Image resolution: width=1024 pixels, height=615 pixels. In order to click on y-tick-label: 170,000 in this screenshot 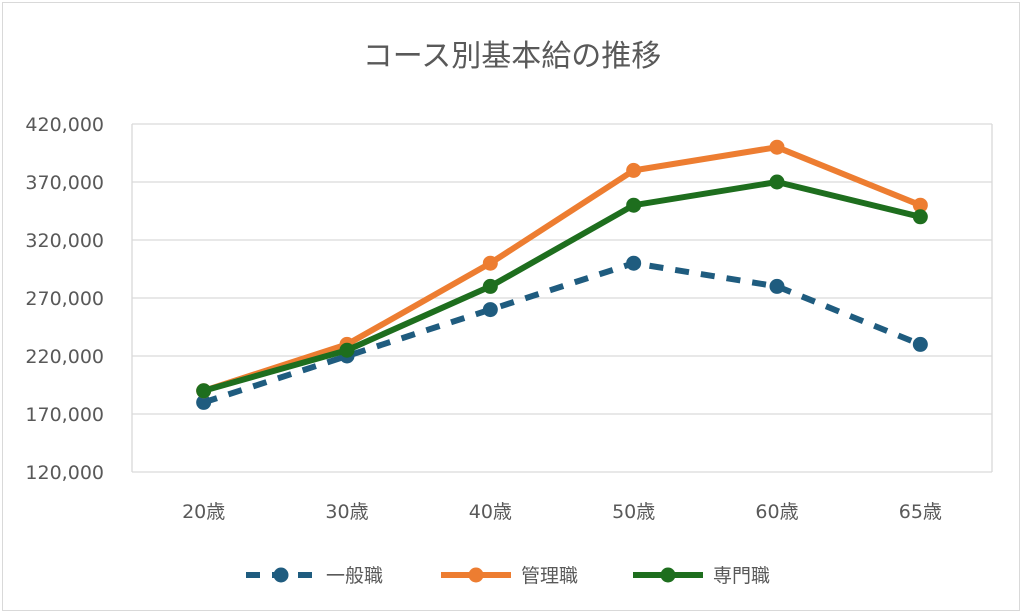, I will do `click(64, 415)`.